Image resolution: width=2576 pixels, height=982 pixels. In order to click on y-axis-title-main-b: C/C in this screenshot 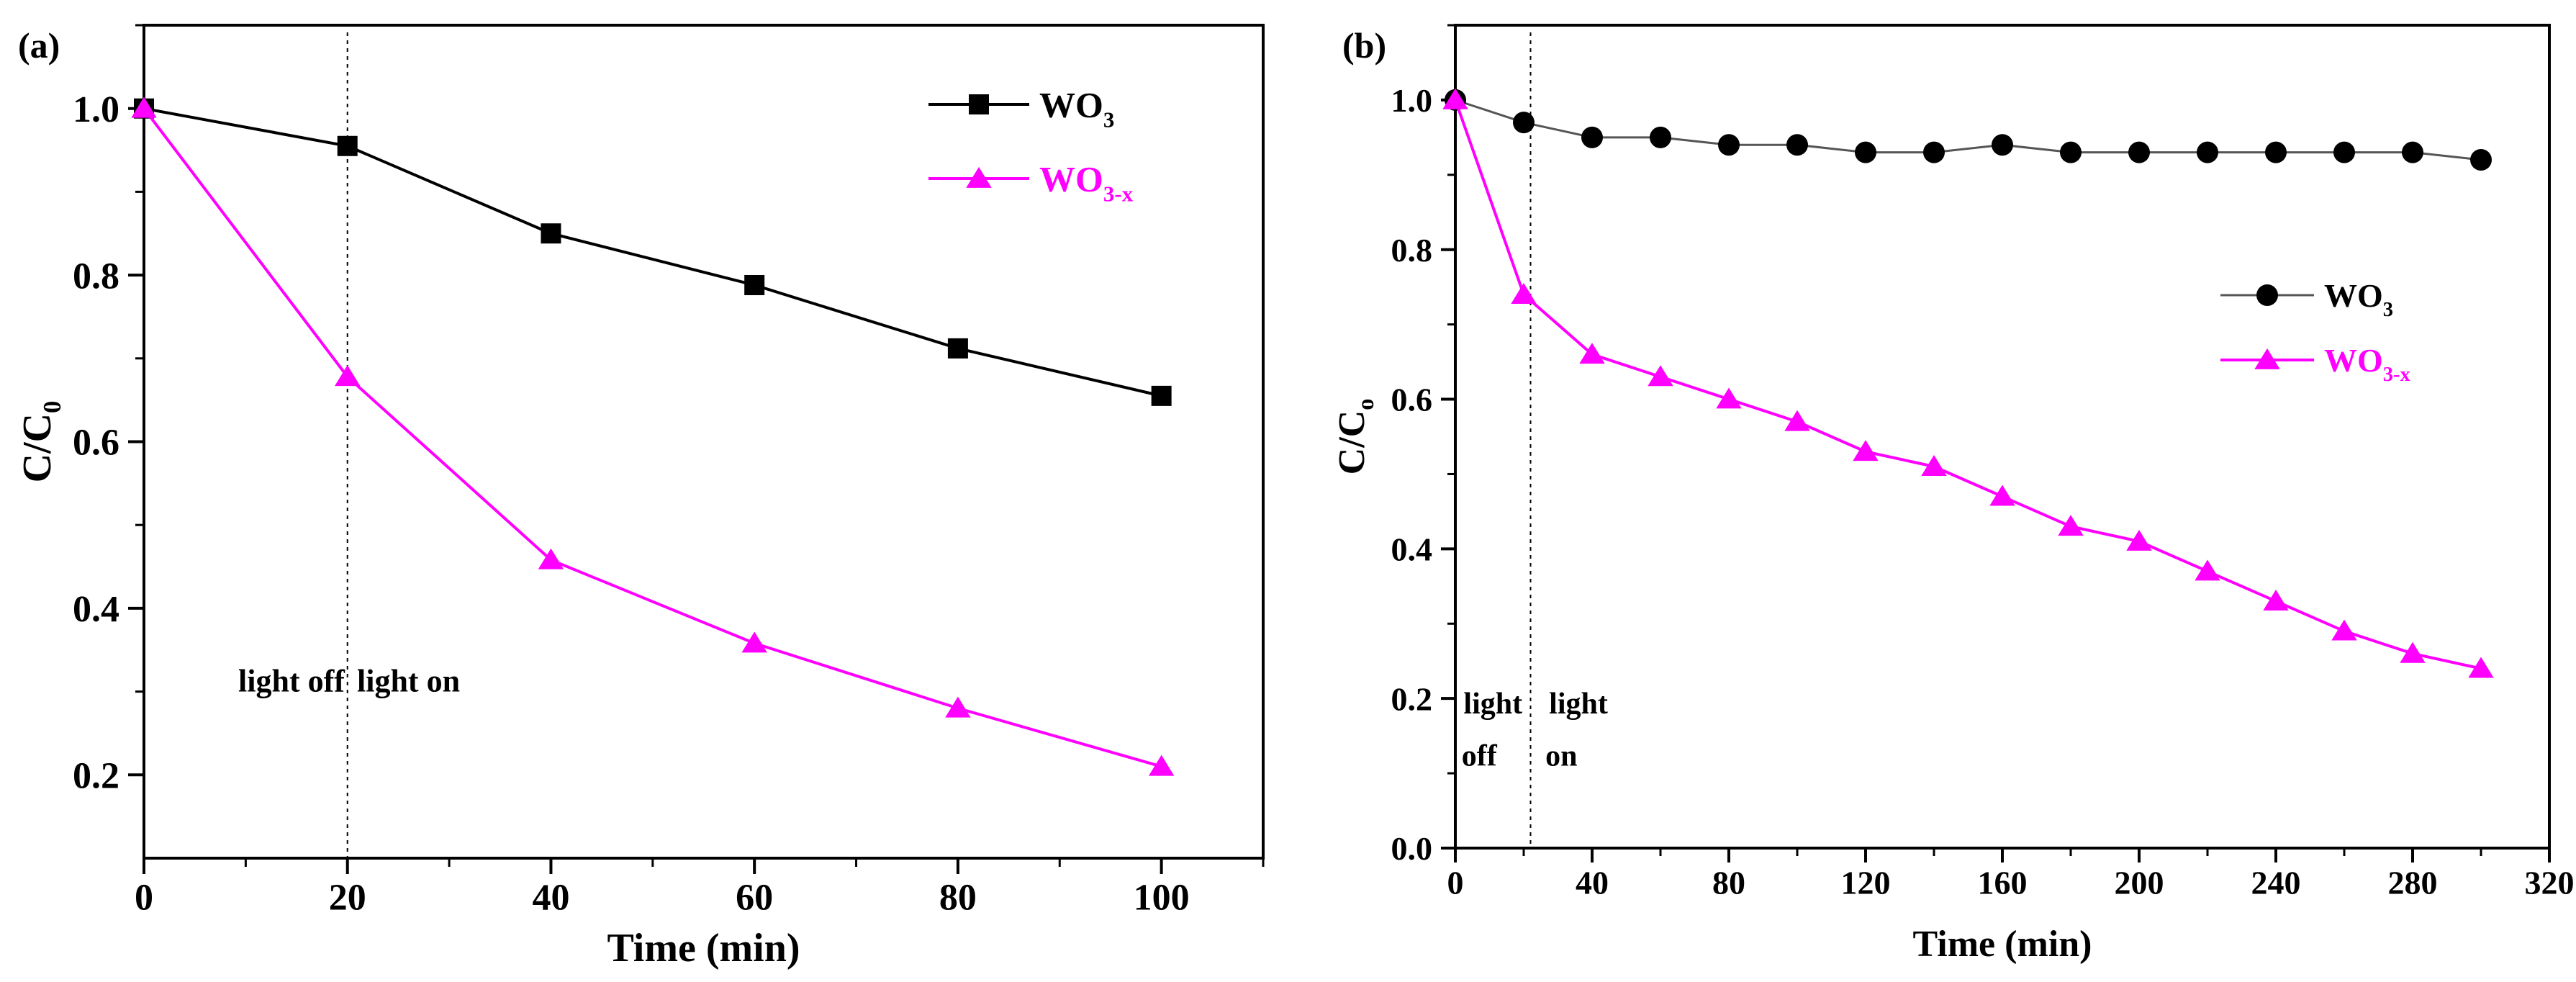, I will do `click(1352, 443)`.